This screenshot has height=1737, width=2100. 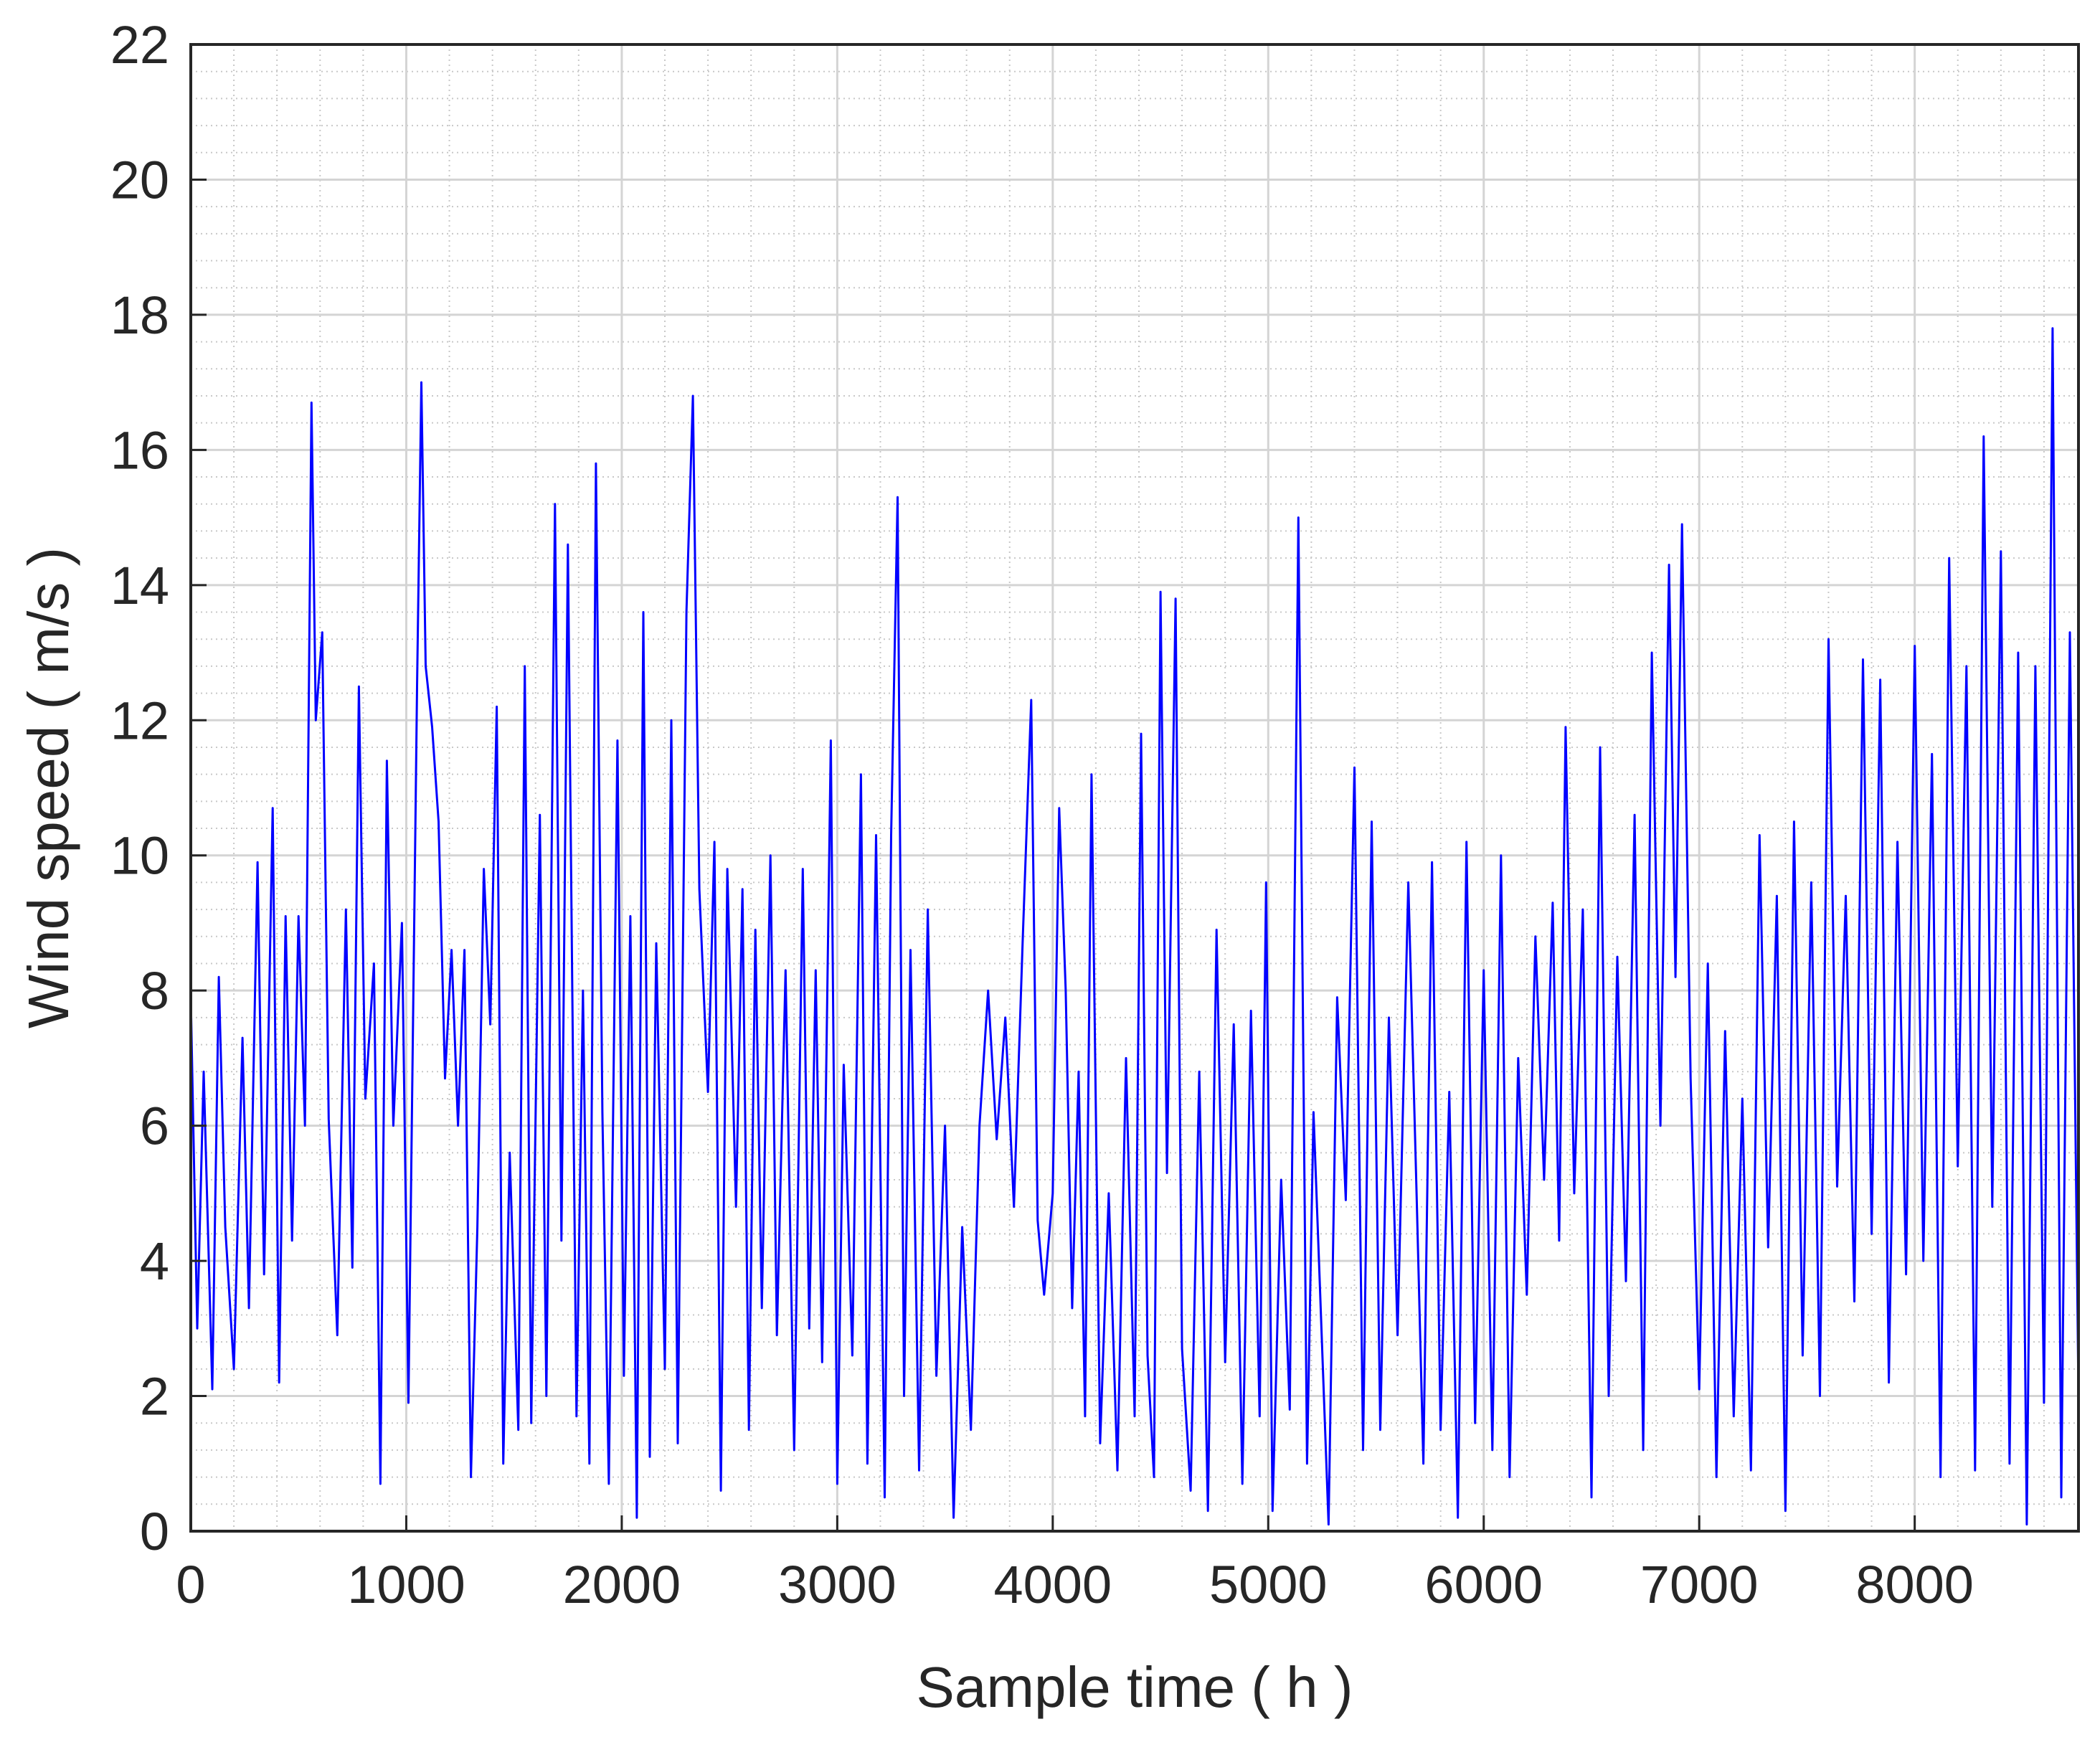 What do you see at coordinates (1483, 1585) in the screenshot?
I see `x-tick-label: 6000` at bounding box center [1483, 1585].